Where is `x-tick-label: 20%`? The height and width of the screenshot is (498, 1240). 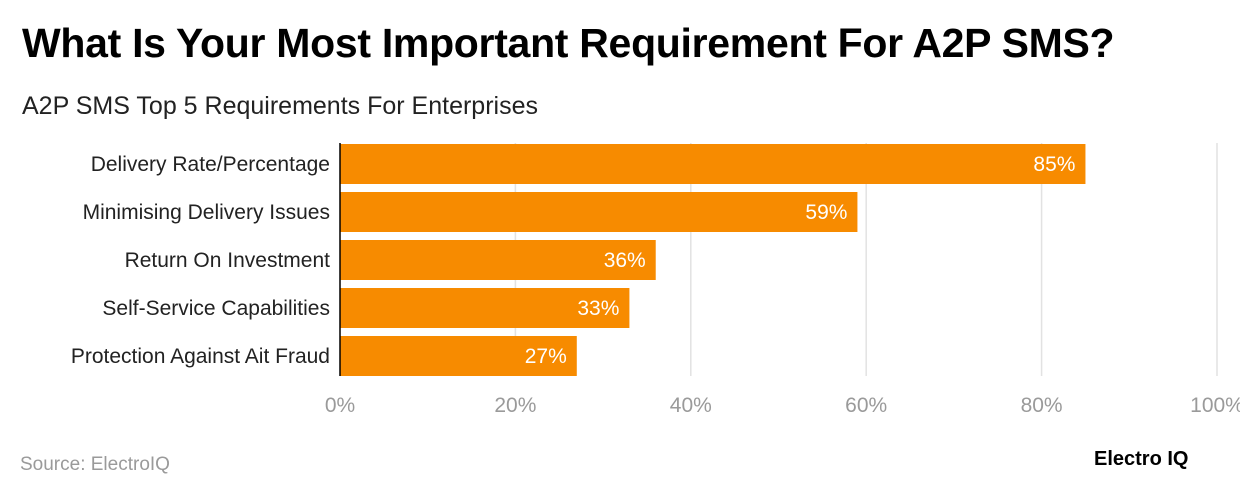 x-tick-label: 20% is located at coordinates (515, 405).